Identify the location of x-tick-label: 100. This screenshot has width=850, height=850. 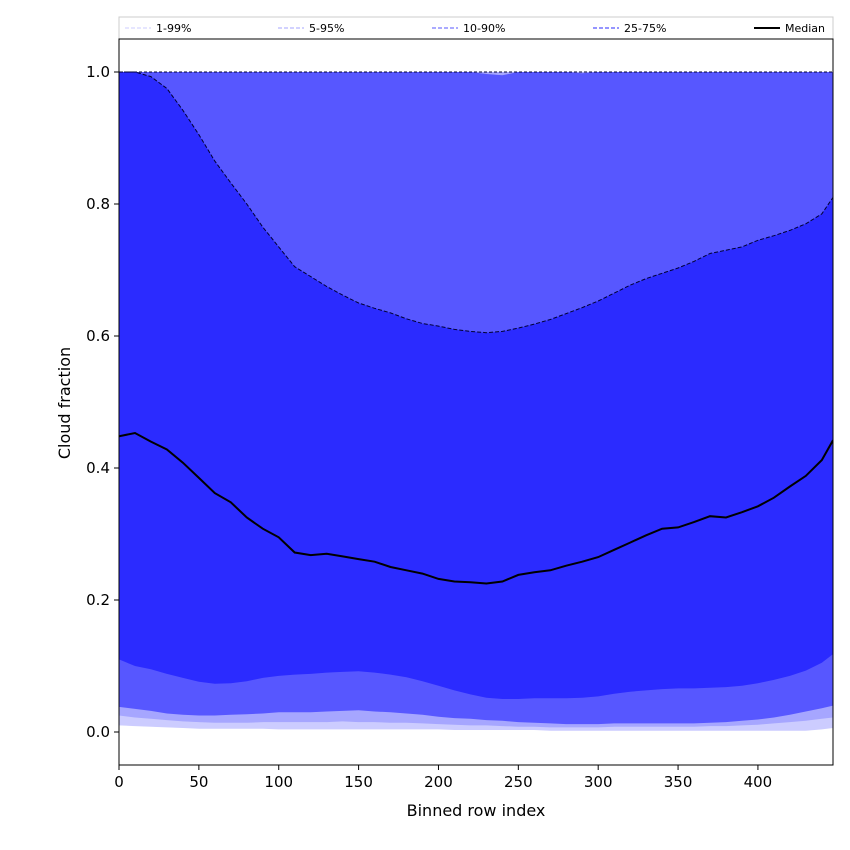
(278, 782).